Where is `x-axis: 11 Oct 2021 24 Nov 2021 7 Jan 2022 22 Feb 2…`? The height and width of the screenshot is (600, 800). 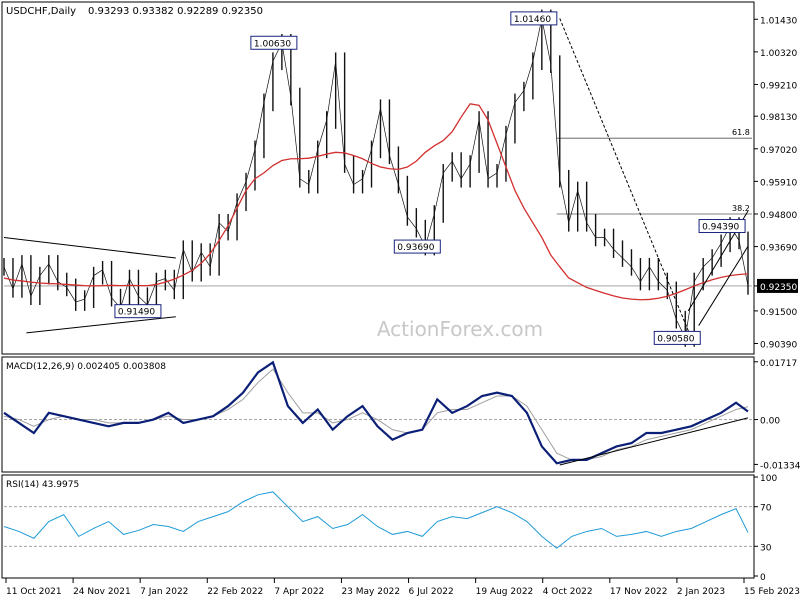
x-axis: 11 Oct 2021 24 Nov 2021 7 Jan 2022 22 Feb 2… is located at coordinates (402, 587).